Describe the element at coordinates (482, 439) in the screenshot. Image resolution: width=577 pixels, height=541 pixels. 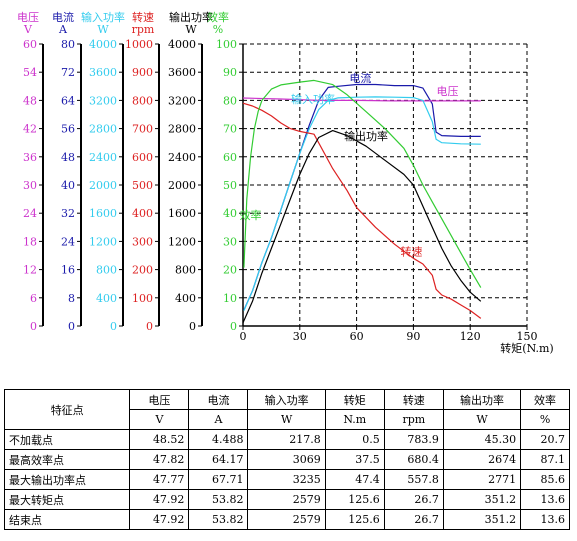
I see `table-cell: 45.30` at that location.